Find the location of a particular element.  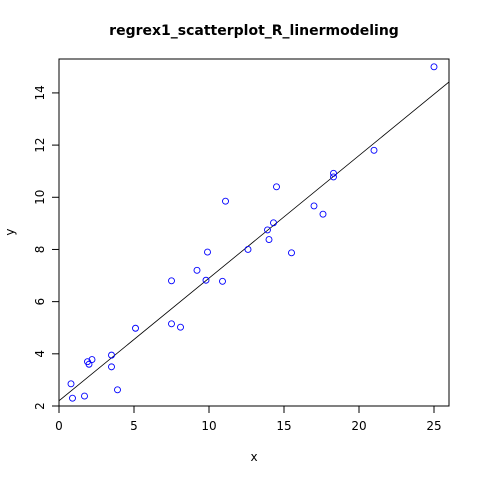

chart-title: regrex1_scatterplot_R_linermodeling is located at coordinates (254, 31).